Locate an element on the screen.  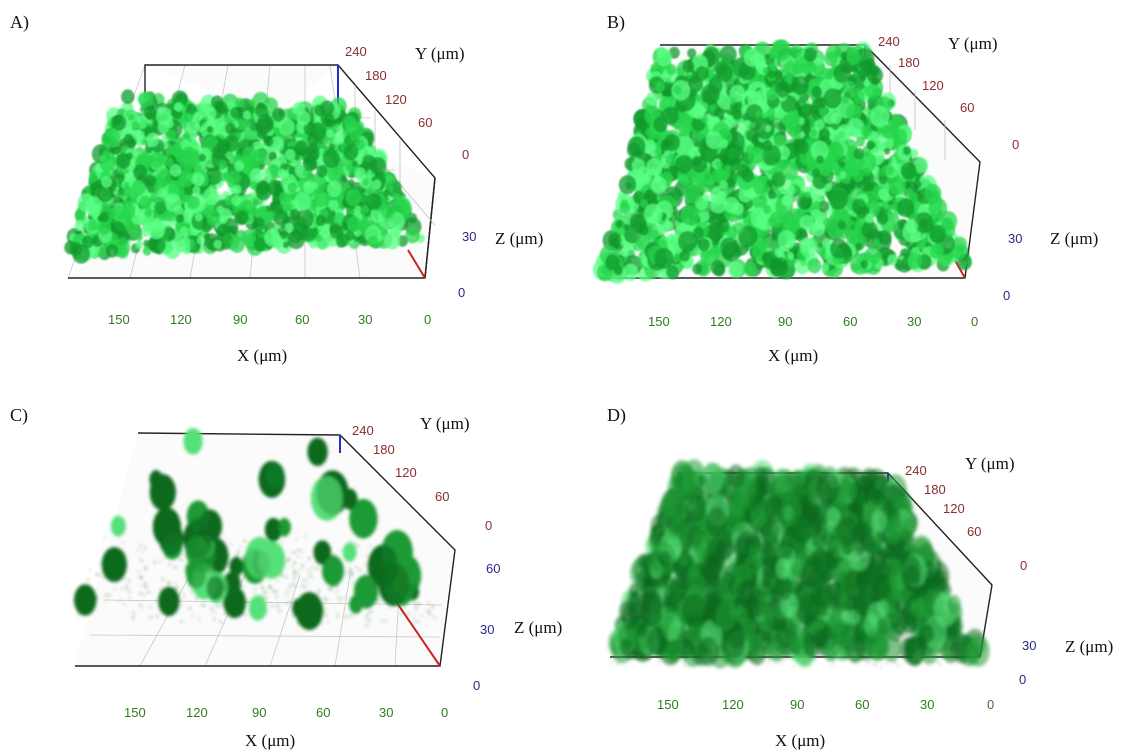
y-tick-label: 0 is located at coordinates (1016, 144).